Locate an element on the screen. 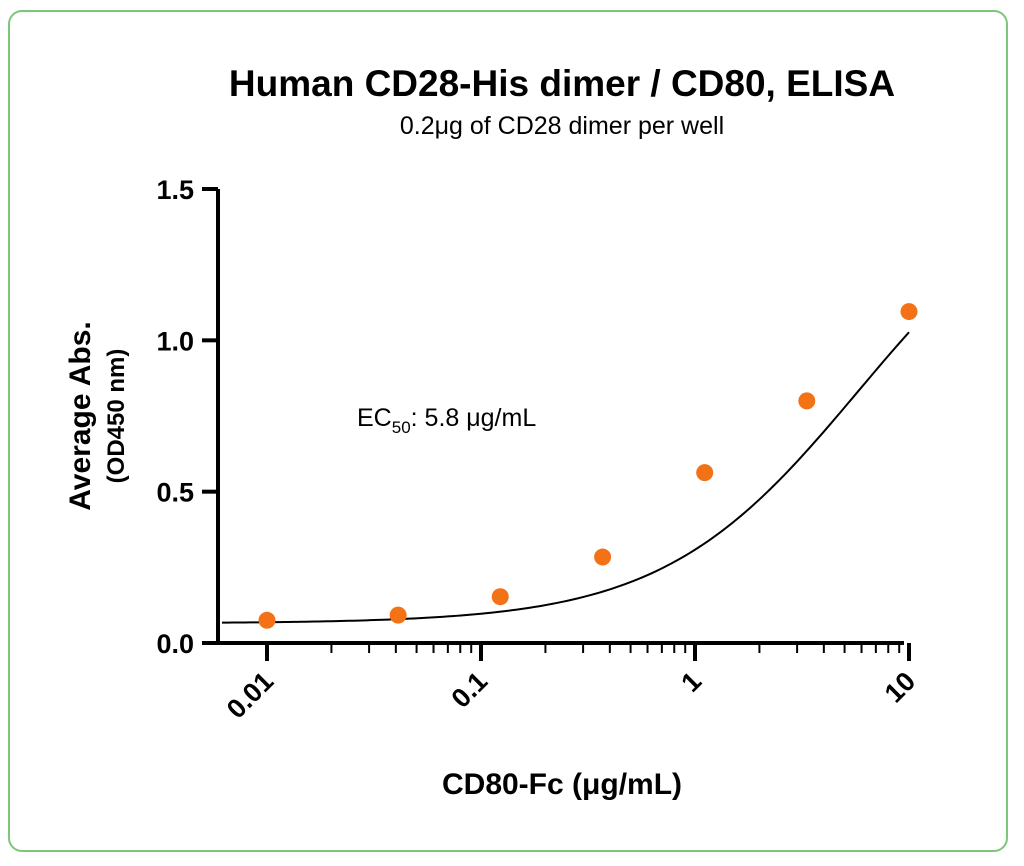 The image size is (1024, 866). x-tick-label: 0.01 is located at coordinates (250, 695).